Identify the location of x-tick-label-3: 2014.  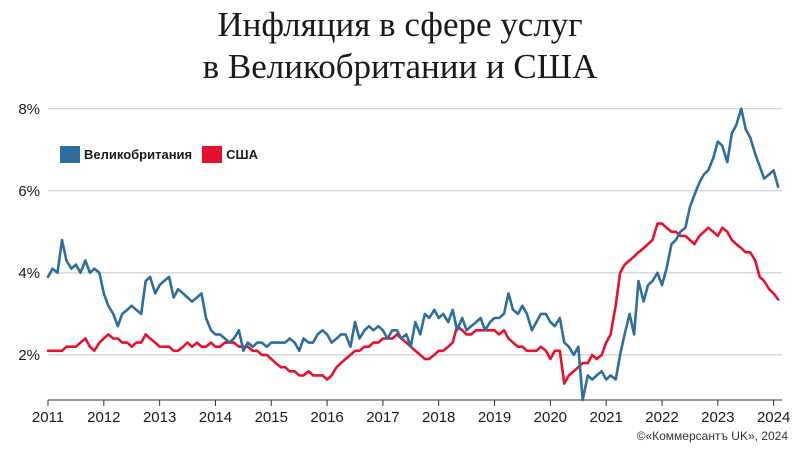
(215, 417).